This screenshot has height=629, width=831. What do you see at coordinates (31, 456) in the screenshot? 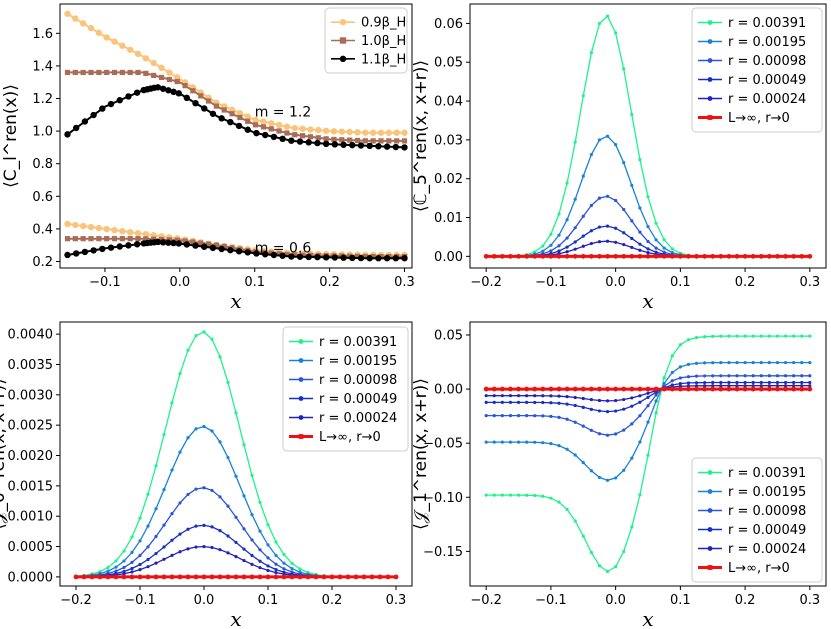
I see `y-tick-label: 0.0020` at bounding box center [31, 456].